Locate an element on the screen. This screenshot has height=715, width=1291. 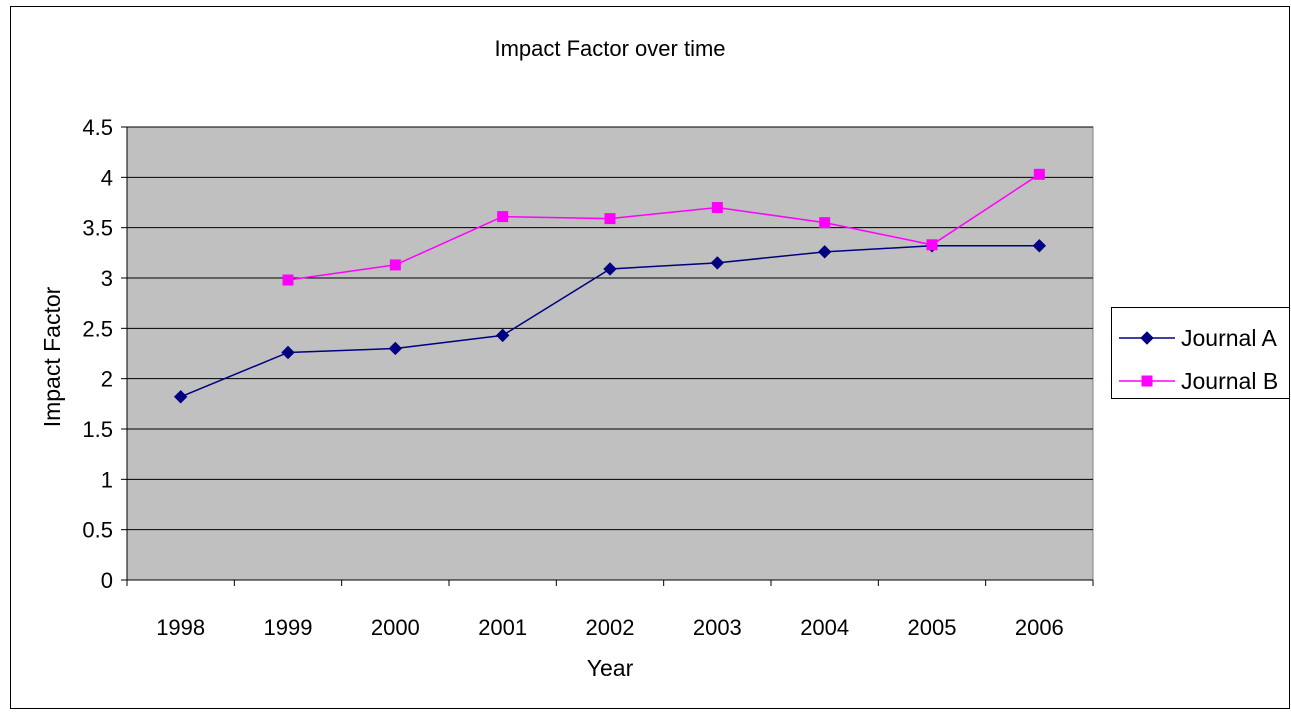
x-tick-label: 1998 is located at coordinates (180, 627).